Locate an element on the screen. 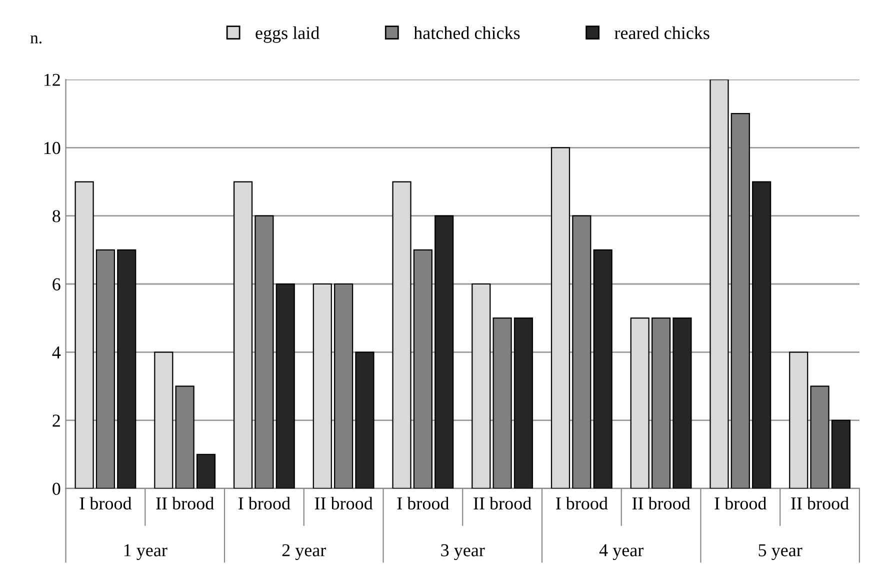 The width and height of the screenshot is (877, 568). legend-label: reared chicks is located at coordinates (662, 33).